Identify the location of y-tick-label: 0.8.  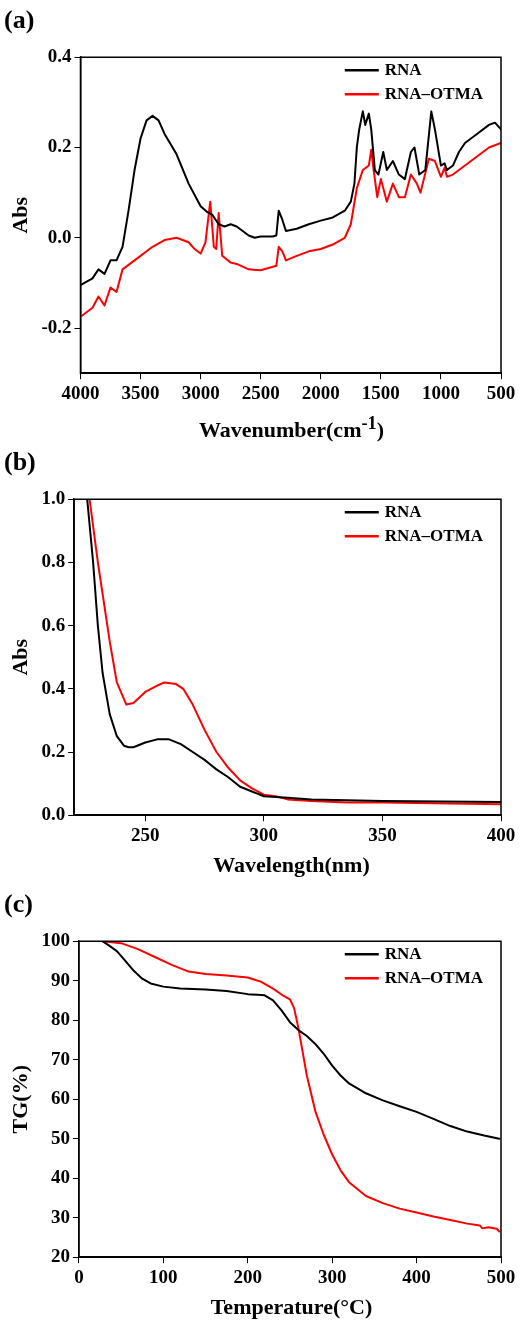
(53, 561).